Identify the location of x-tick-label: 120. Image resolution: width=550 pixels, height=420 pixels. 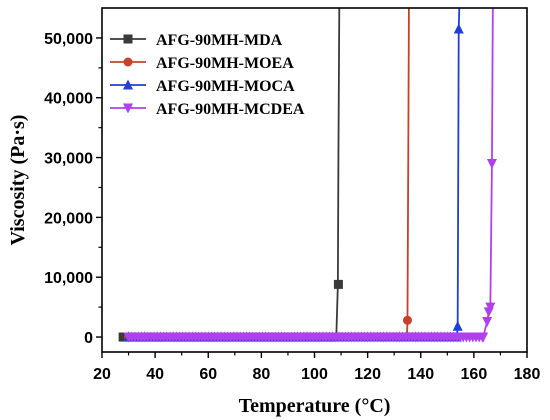
(367, 374).